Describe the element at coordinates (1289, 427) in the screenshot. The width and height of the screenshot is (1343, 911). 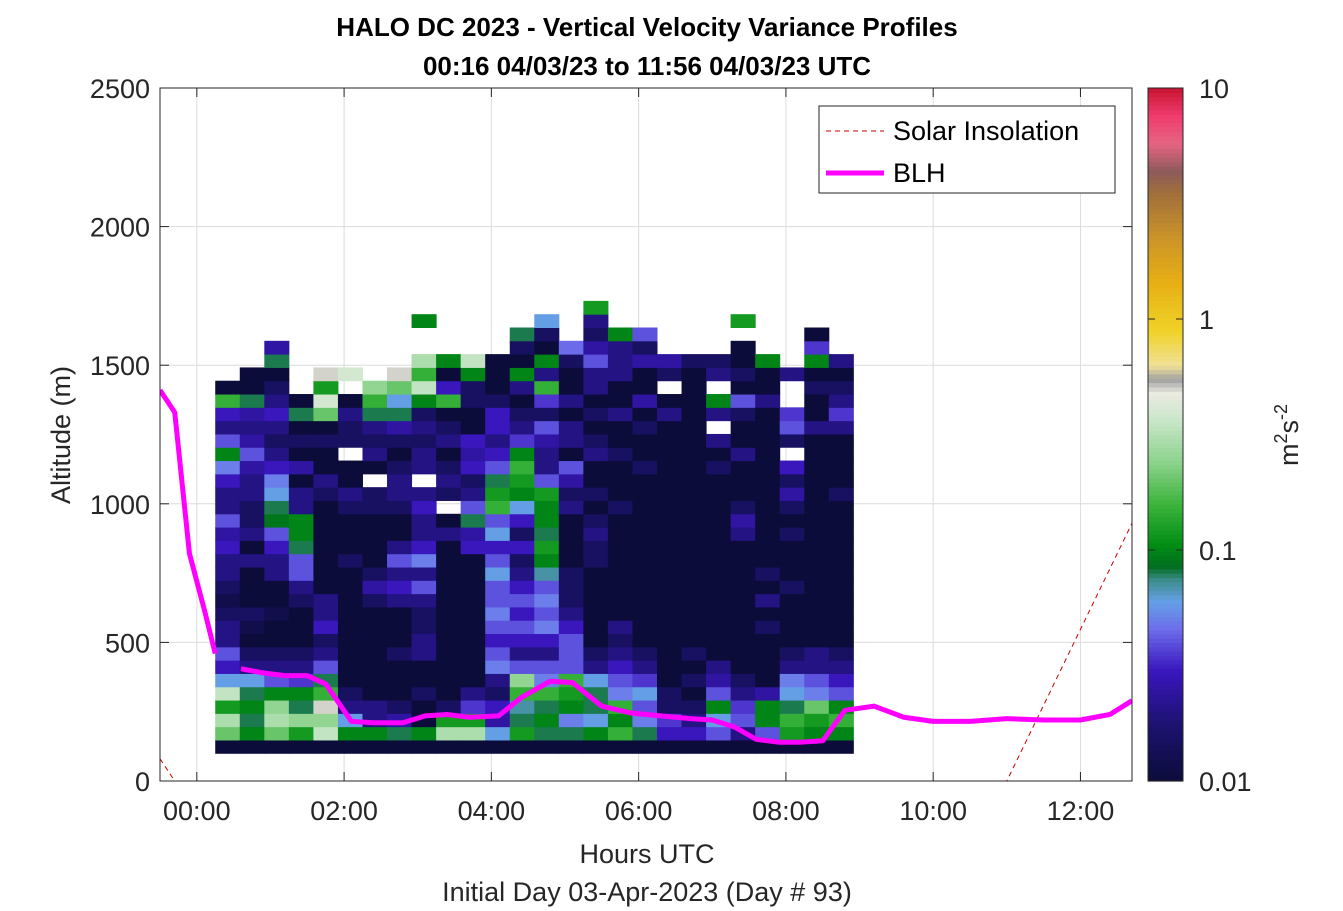
I see `colorbar-label-mid: s` at that location.